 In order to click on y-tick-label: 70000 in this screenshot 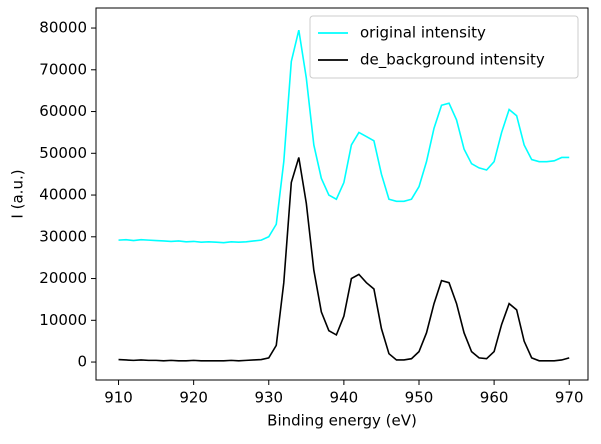, I will do `click(63, 69)`.